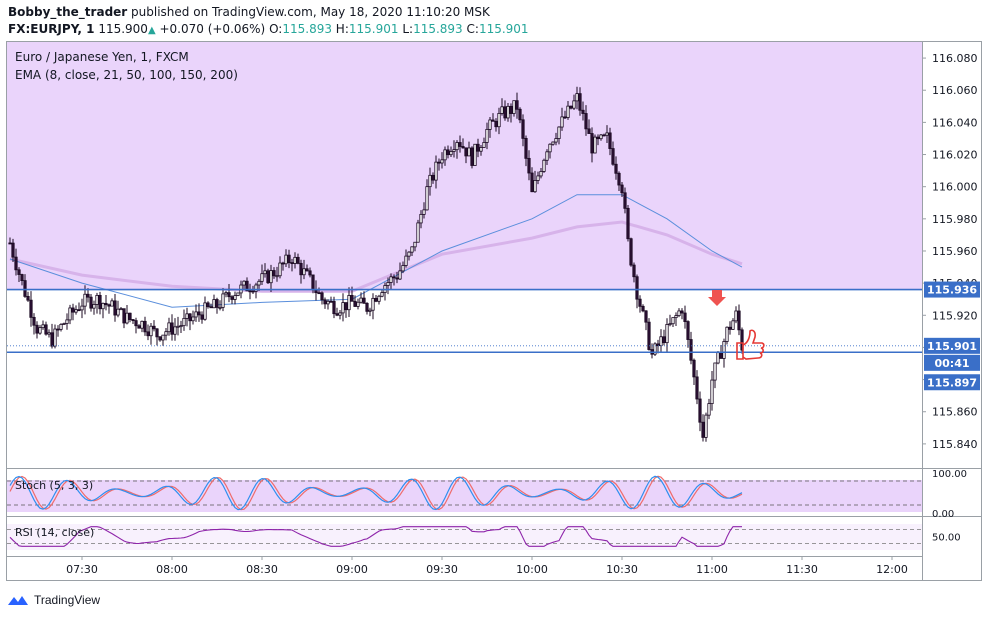  I want to click on ema-lines, so click(376, 251).